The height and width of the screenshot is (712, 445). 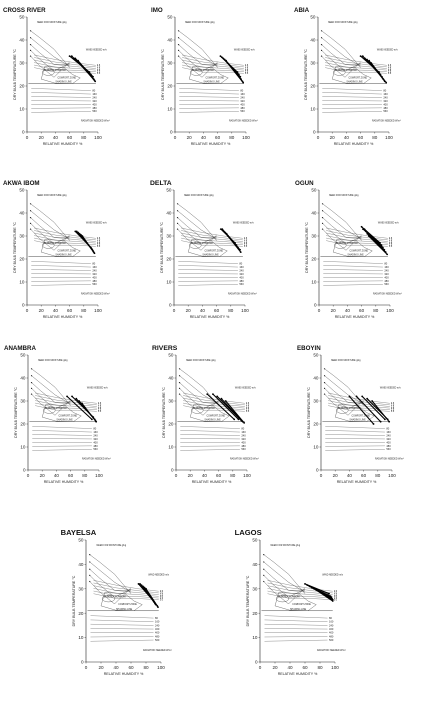 What do you see at coordinates (255, 613) in the screenshot?
I see `y-tick-label: 20` at bounding box center [255, 613].